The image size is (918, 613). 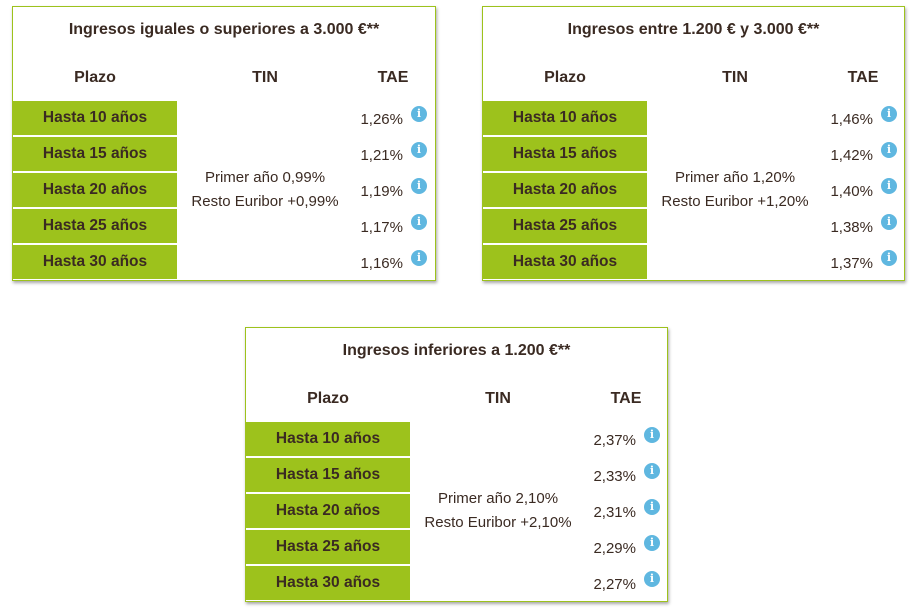 I want to click on tae-row: 1,26% i, so click(x=382, y=119).